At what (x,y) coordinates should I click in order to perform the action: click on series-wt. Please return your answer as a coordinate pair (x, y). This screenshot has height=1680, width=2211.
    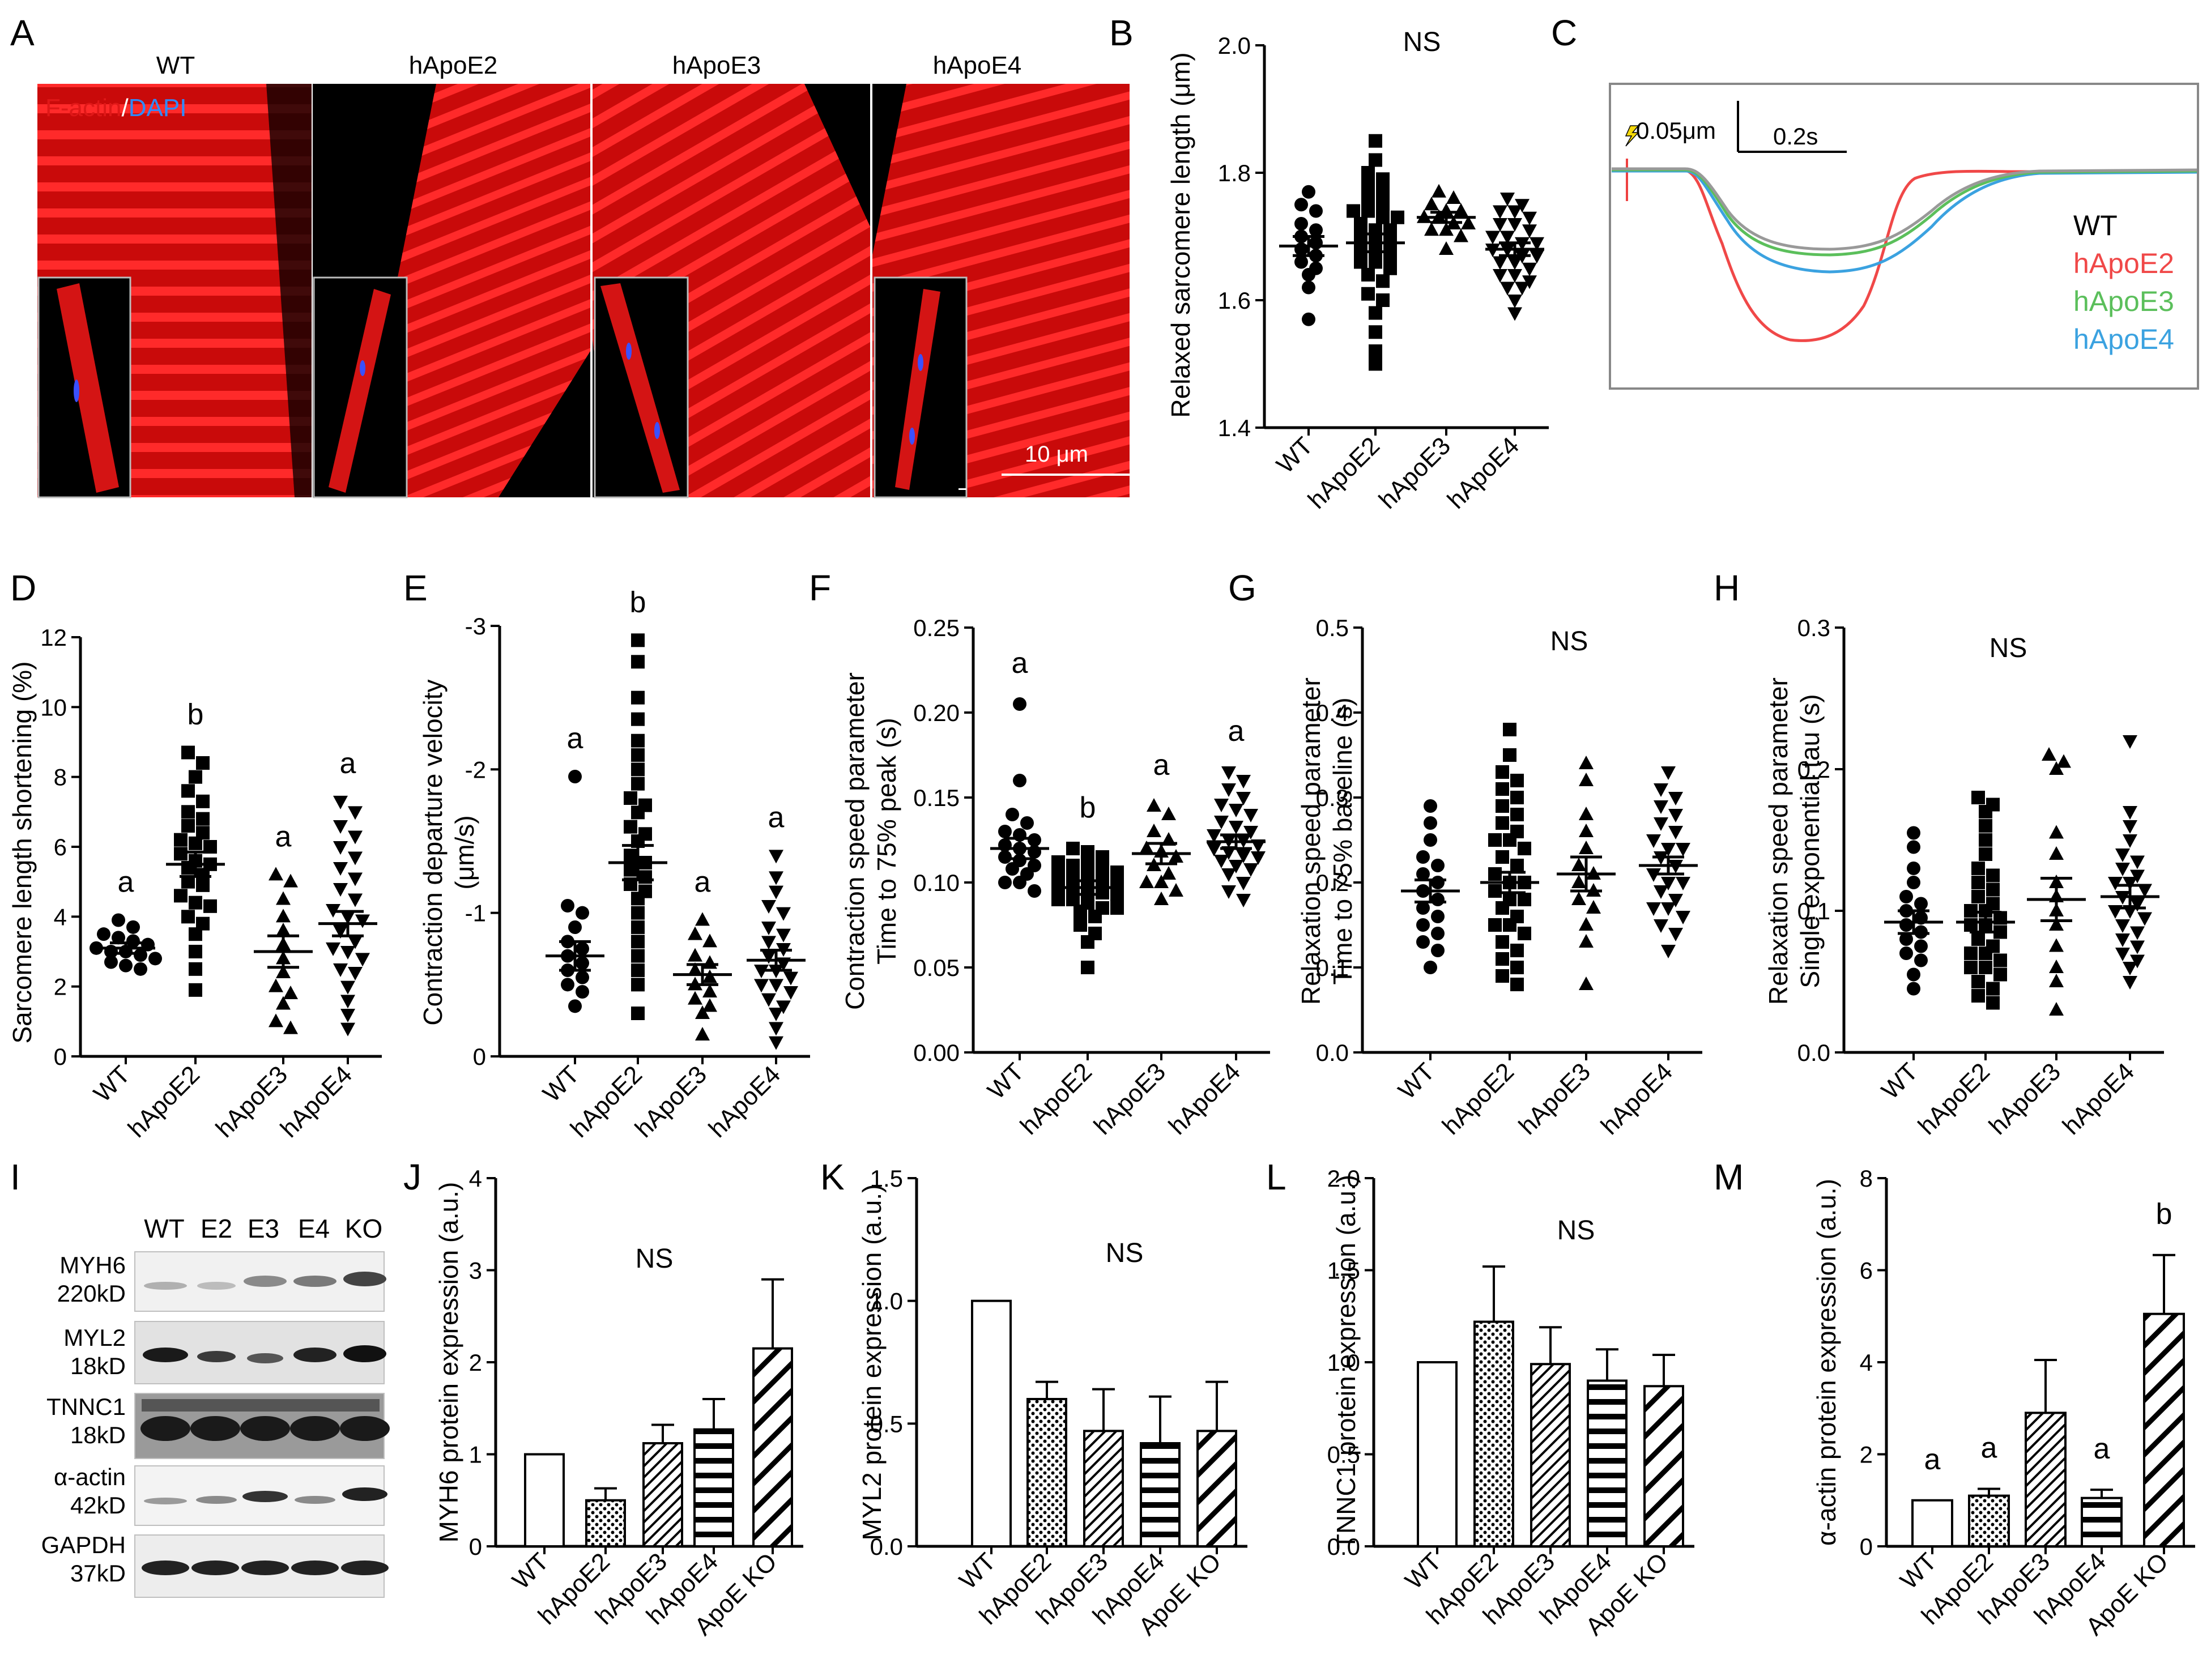
    Looking at the image, I should click on (126, 944).